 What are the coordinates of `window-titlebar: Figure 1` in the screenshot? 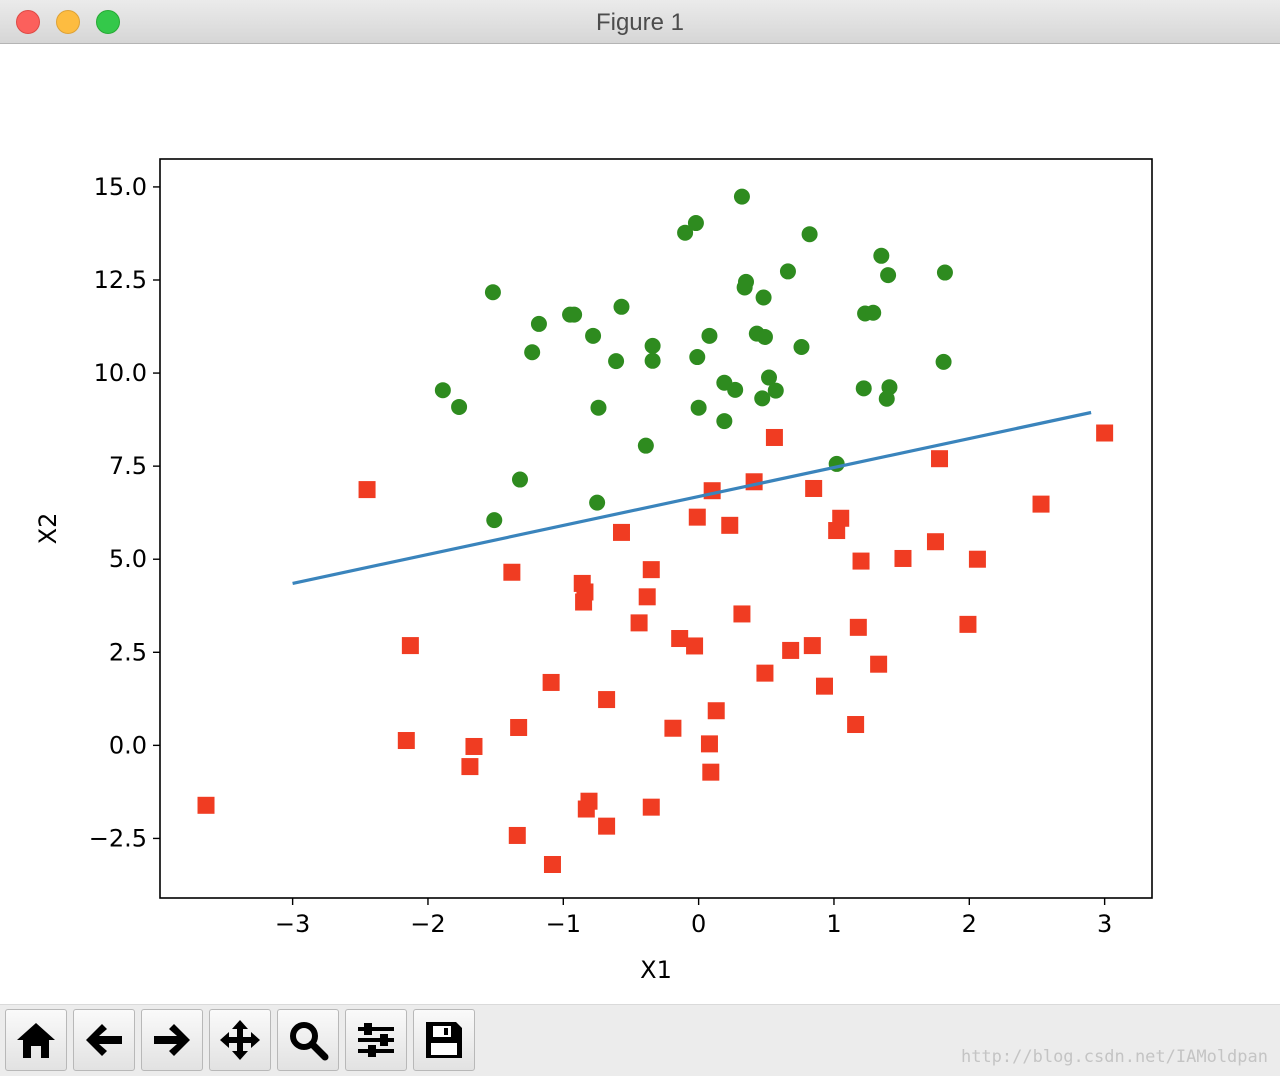 It's located at (640, 22).